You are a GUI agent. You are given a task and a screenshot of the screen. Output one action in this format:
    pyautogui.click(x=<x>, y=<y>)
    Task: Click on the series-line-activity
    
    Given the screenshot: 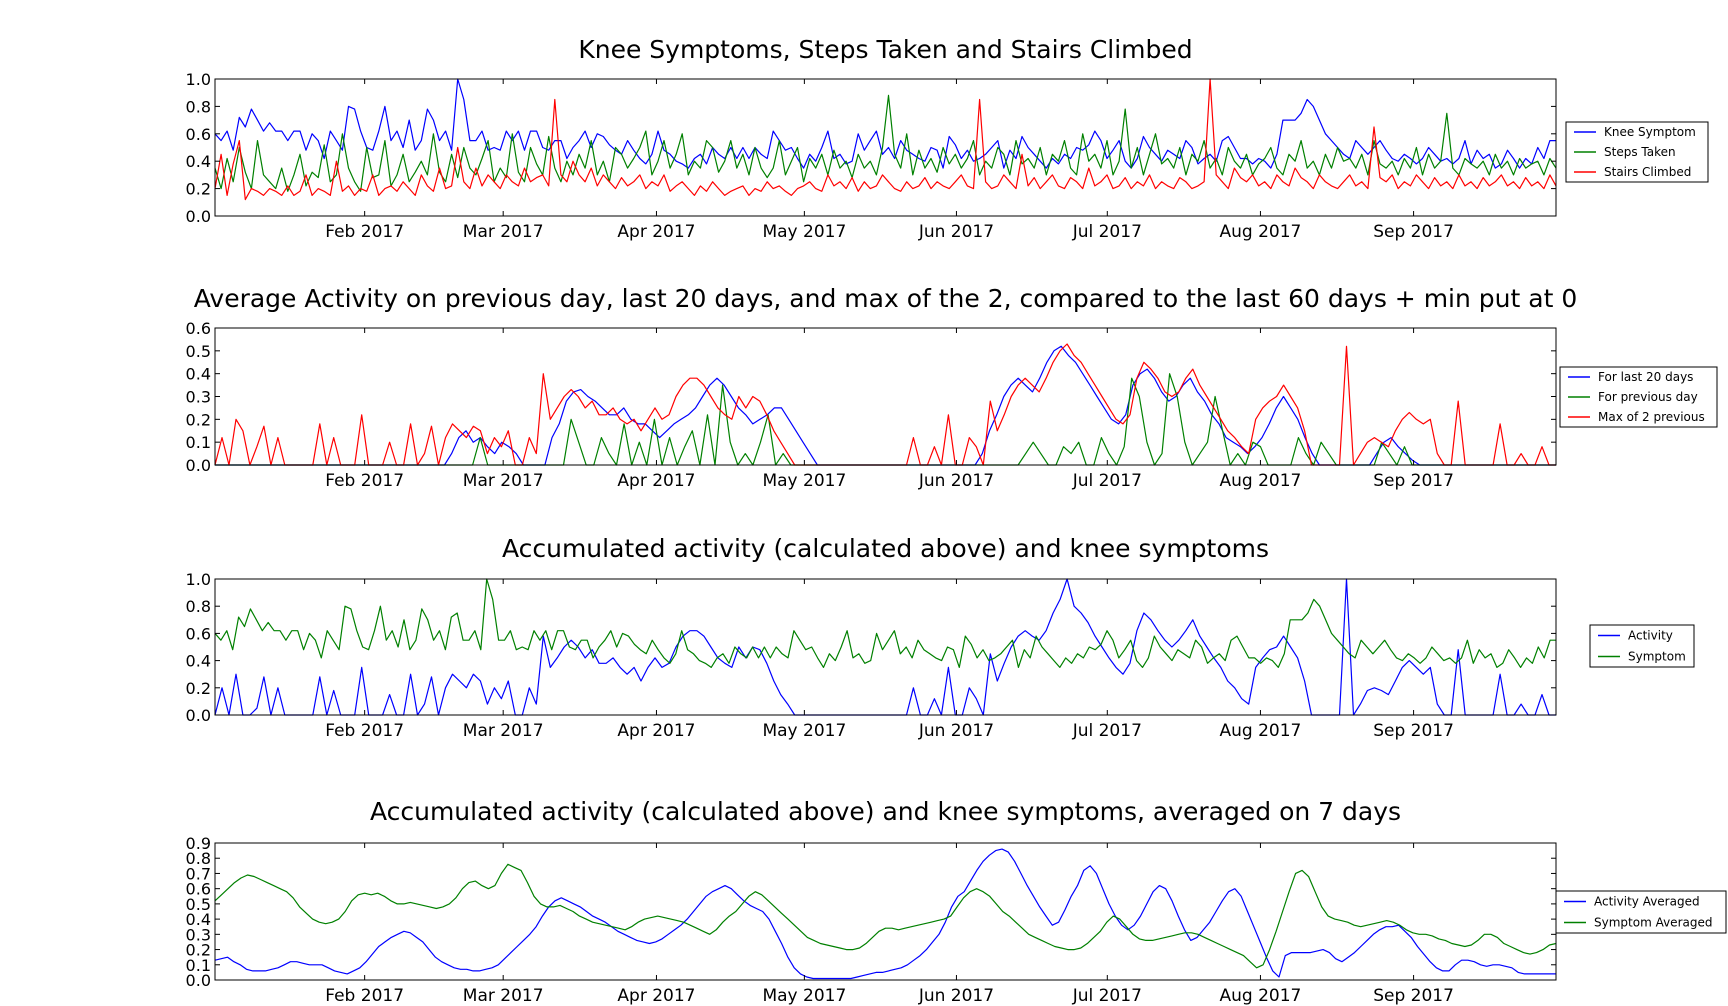 What is the action you would take?
    pyautogui.click(x=885, y=647)
    